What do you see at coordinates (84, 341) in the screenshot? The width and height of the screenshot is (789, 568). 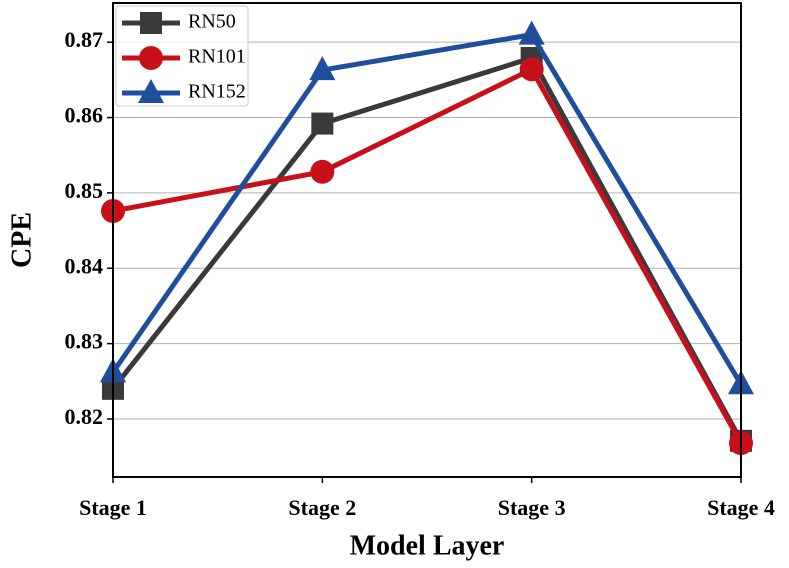 I see `y-tick-label: 0.83` at bounding box center [84, 341].